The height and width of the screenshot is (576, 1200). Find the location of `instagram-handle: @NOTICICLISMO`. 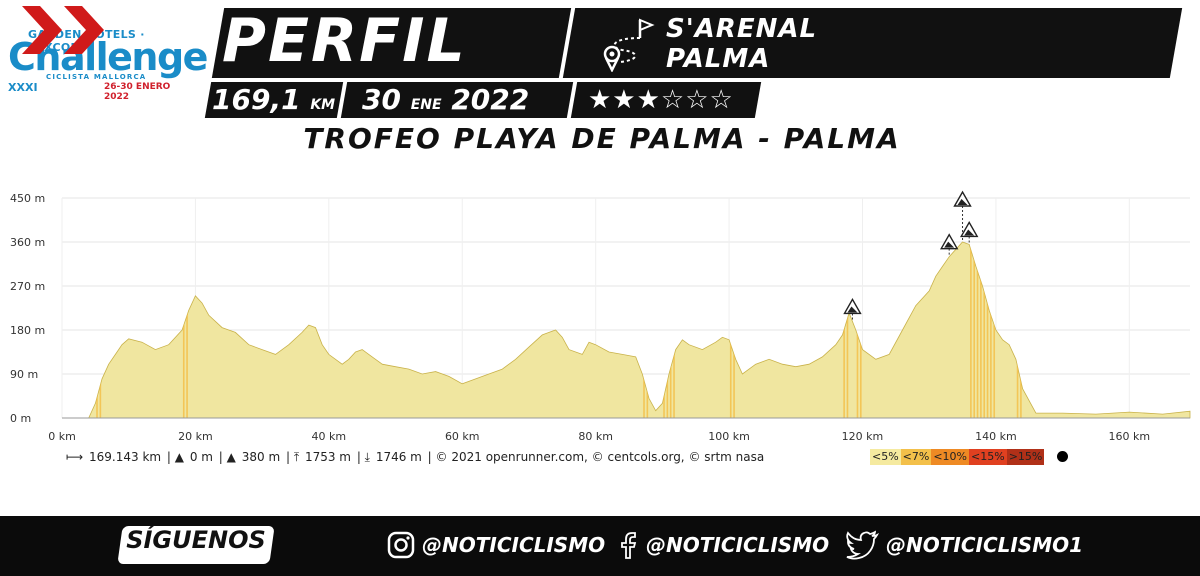

instagram-handle: @NOTICICLISMO is located at coordinates (514, 545).